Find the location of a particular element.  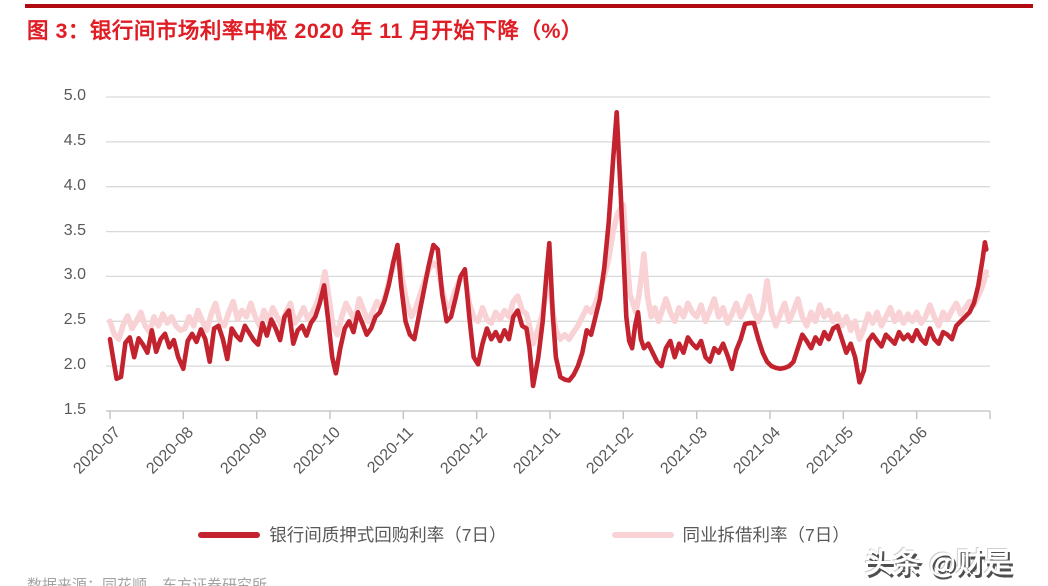

y-tick-label: 3.0 is located at coordinates (74, 275).